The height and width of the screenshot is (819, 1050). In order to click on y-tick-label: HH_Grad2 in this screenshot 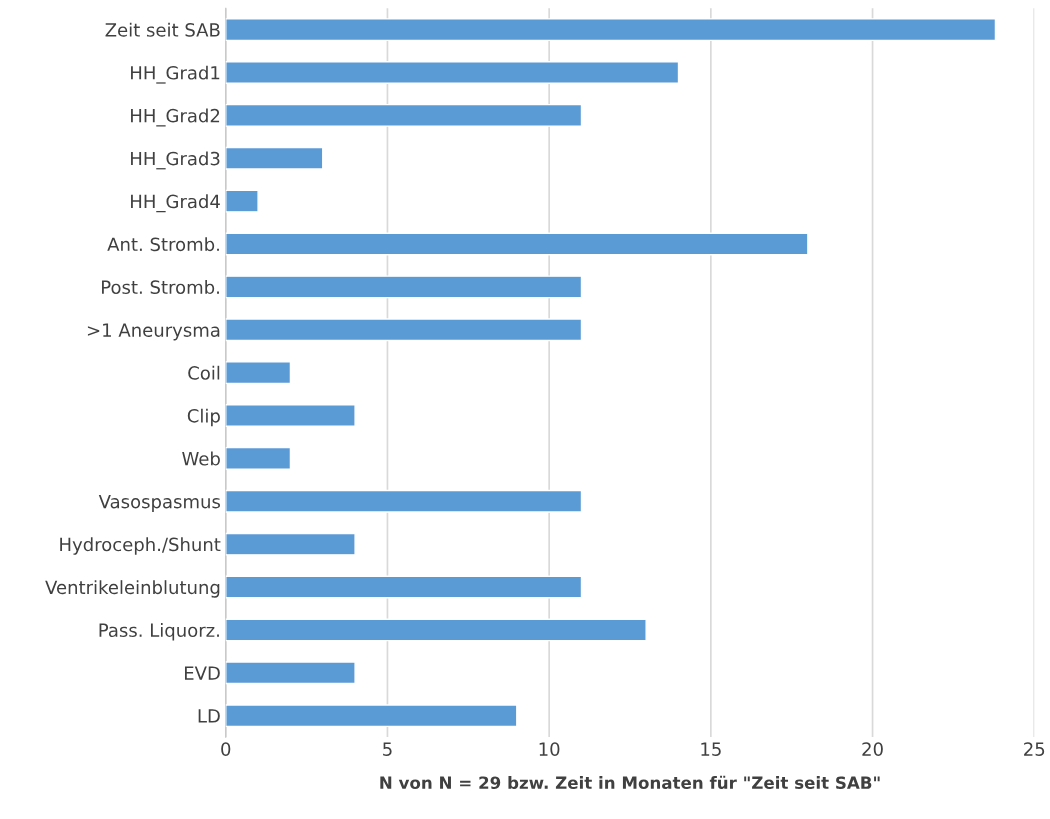, I will do `click(175, 117)`.